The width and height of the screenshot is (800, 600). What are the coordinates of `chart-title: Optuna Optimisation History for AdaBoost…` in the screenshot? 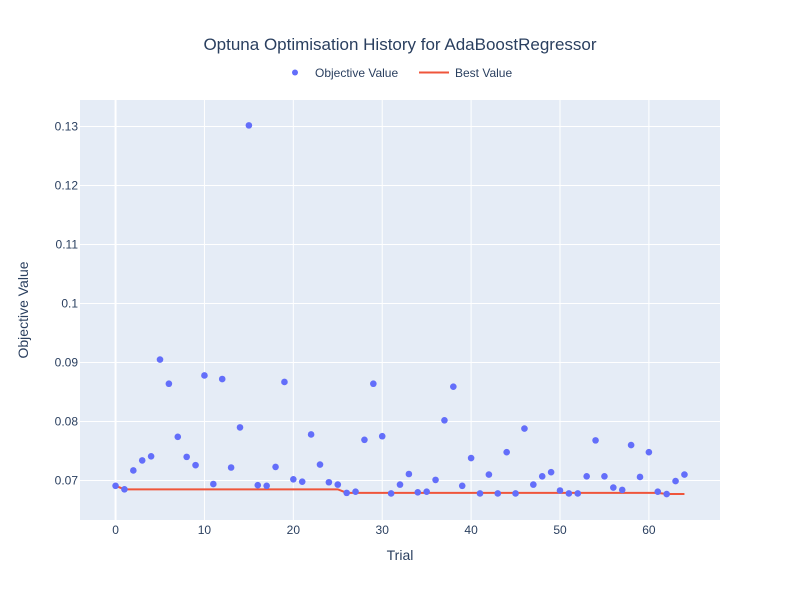 It's located at (399, 44).